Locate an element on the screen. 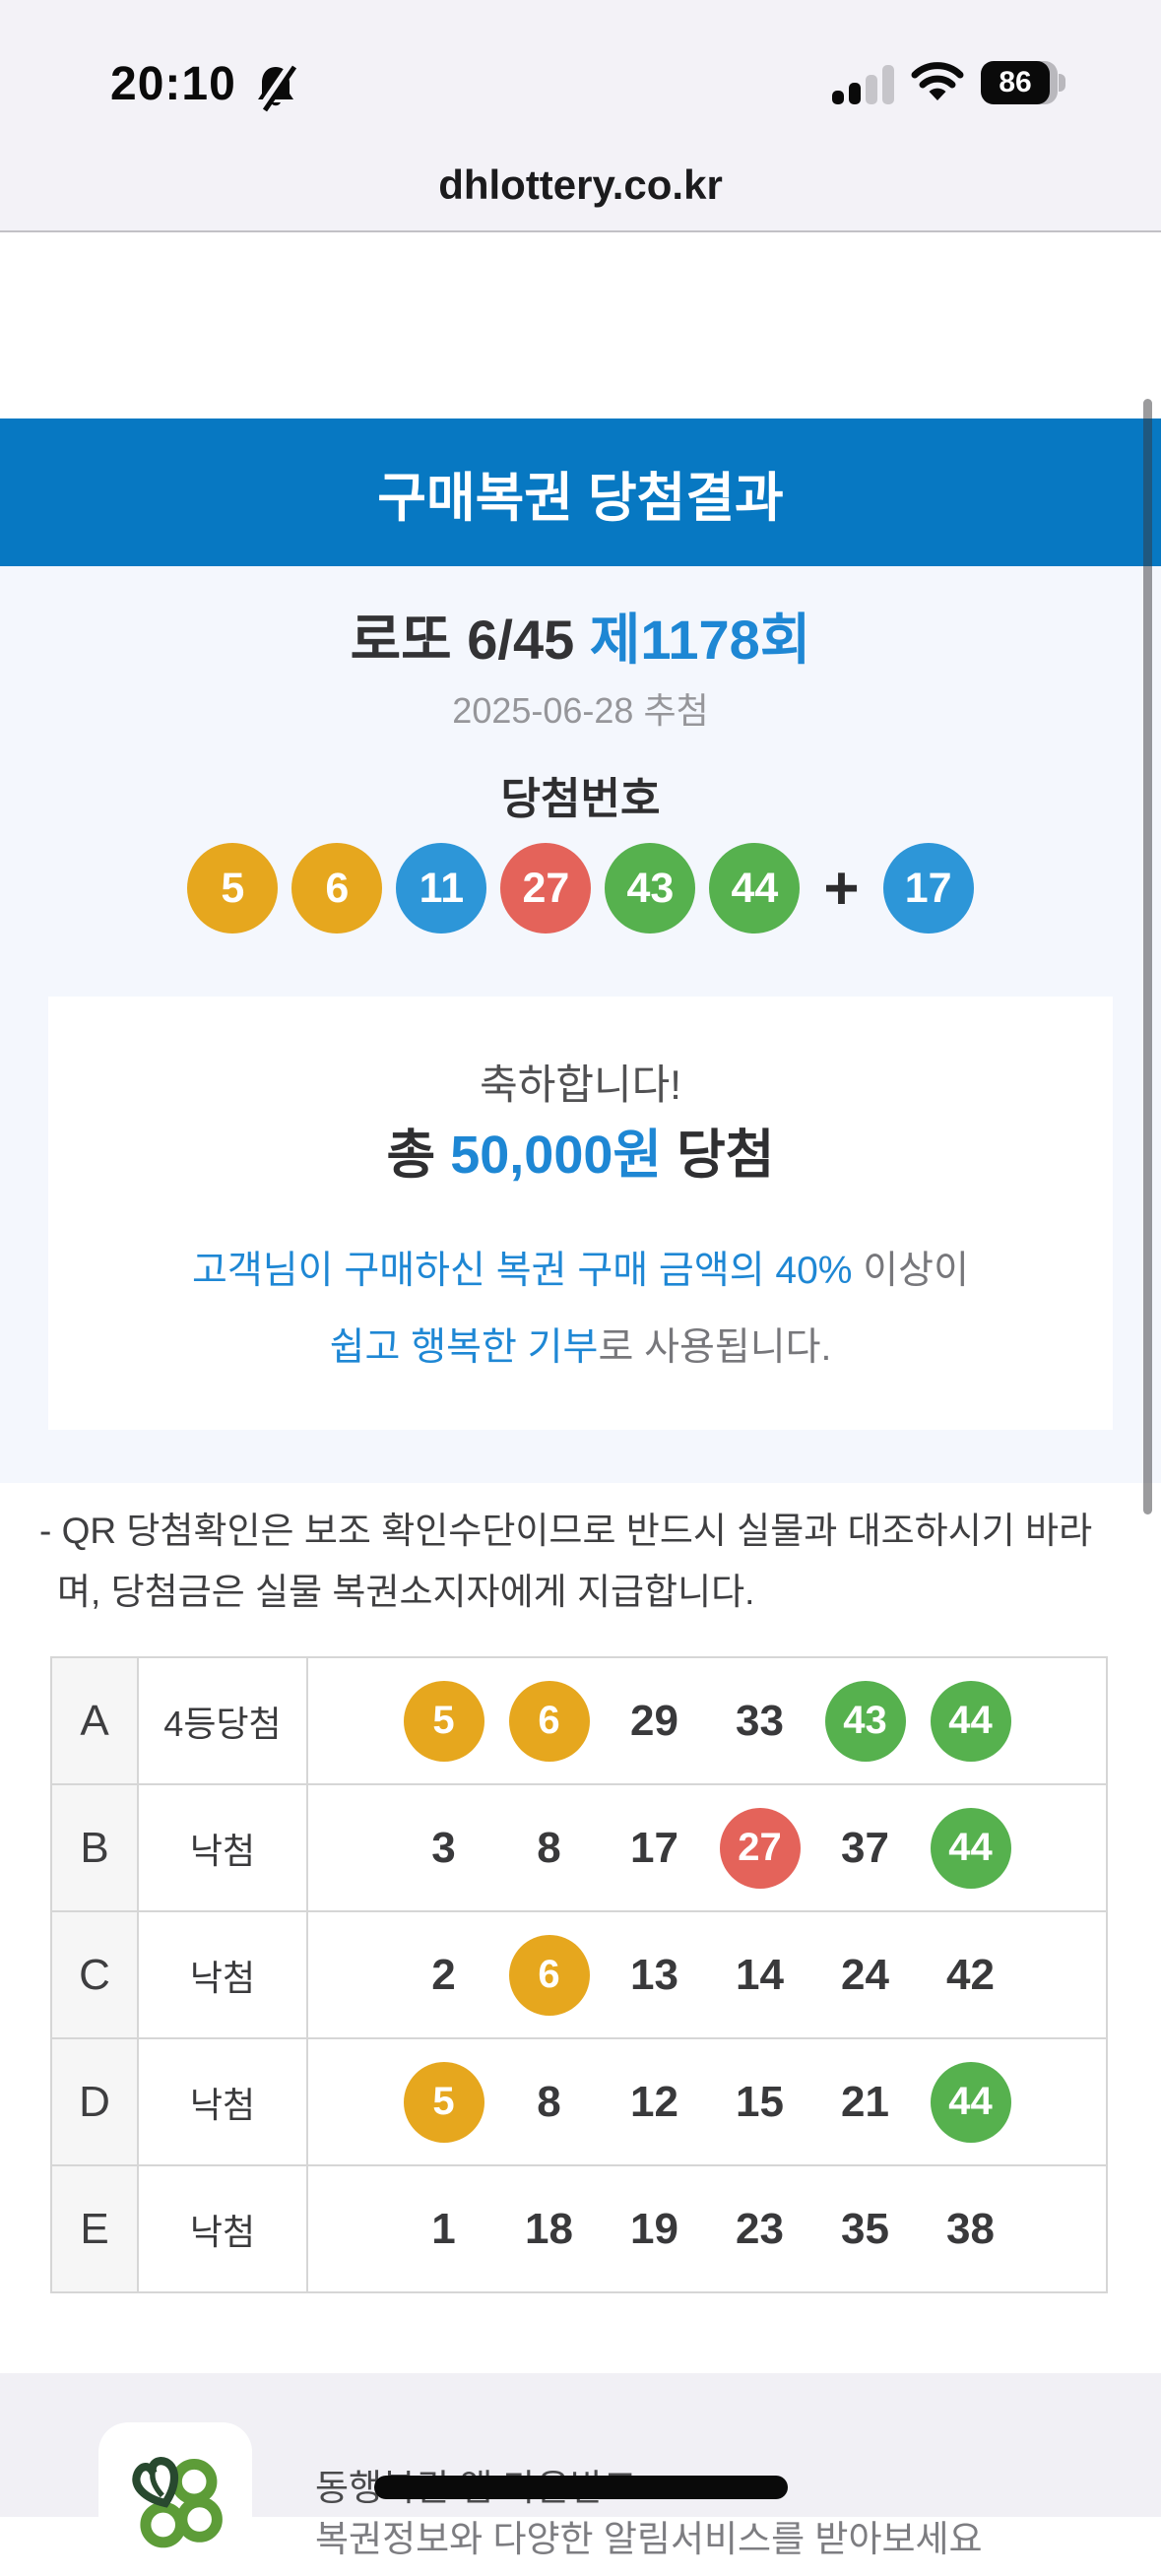 The height and width of the screenshot is (2576, 1161). draw-game-name: 로또 6/45 is located at coordinates (470, 640).